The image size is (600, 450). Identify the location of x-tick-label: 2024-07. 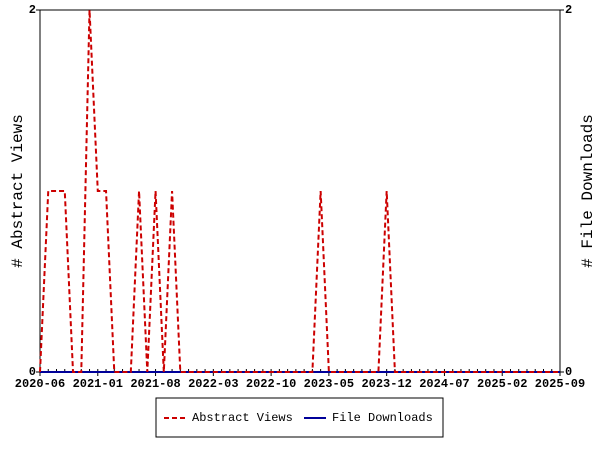
(444, 384).